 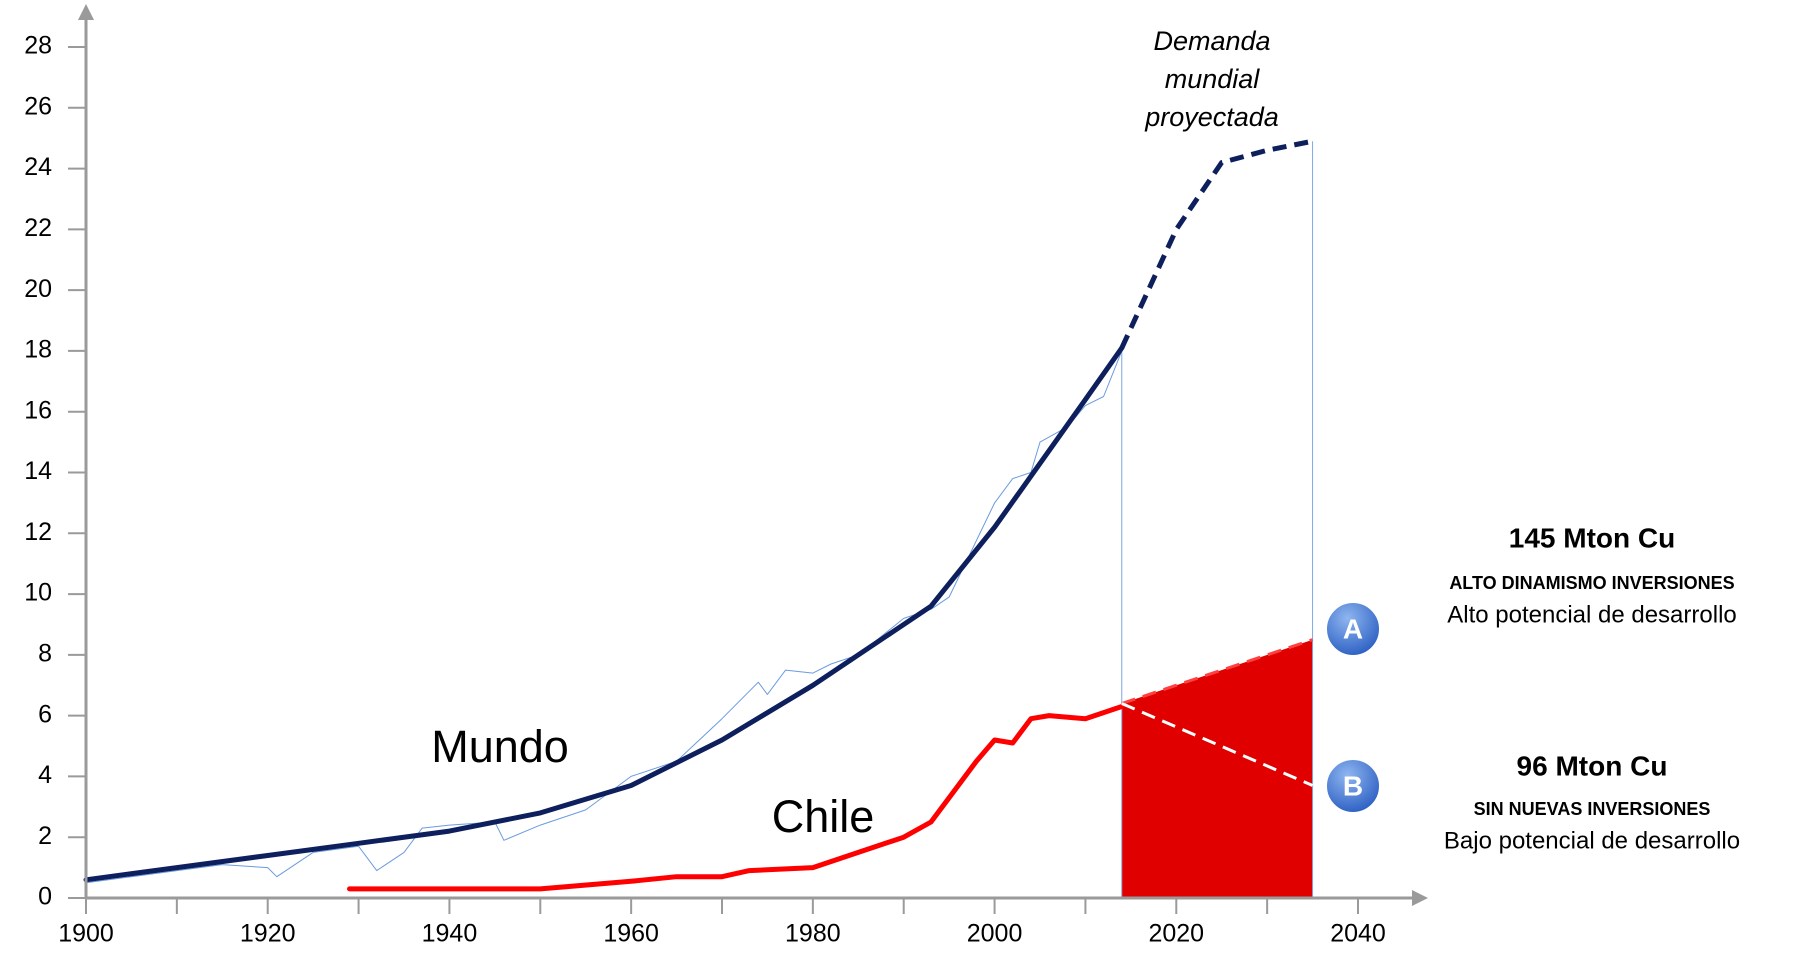 I want to click on scenario-label: A, so click(x=1353, y=628).